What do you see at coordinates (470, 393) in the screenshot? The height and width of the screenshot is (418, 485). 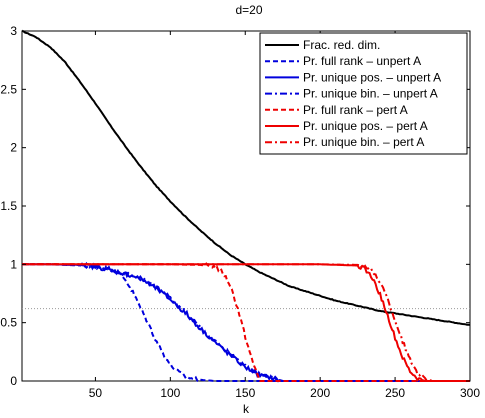 I see `x-tick-label: 300` at bounding box center [470, 393].